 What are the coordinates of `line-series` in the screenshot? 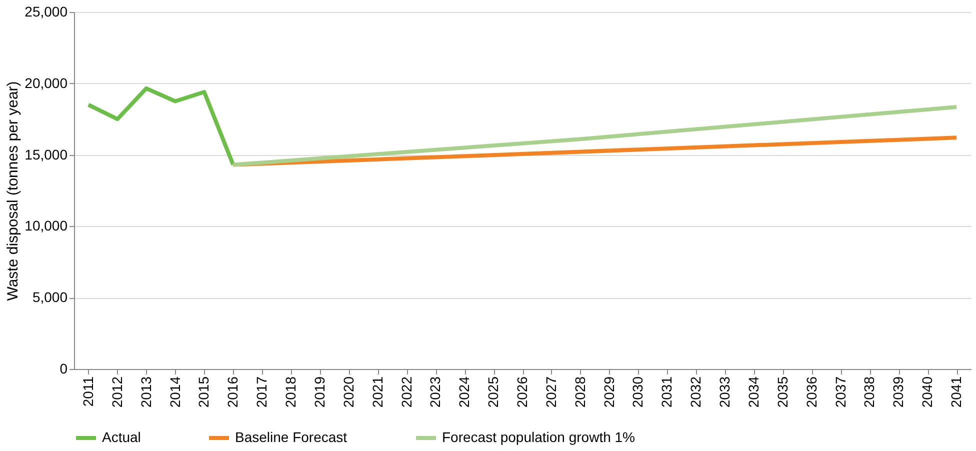 It's located at (161, 126).